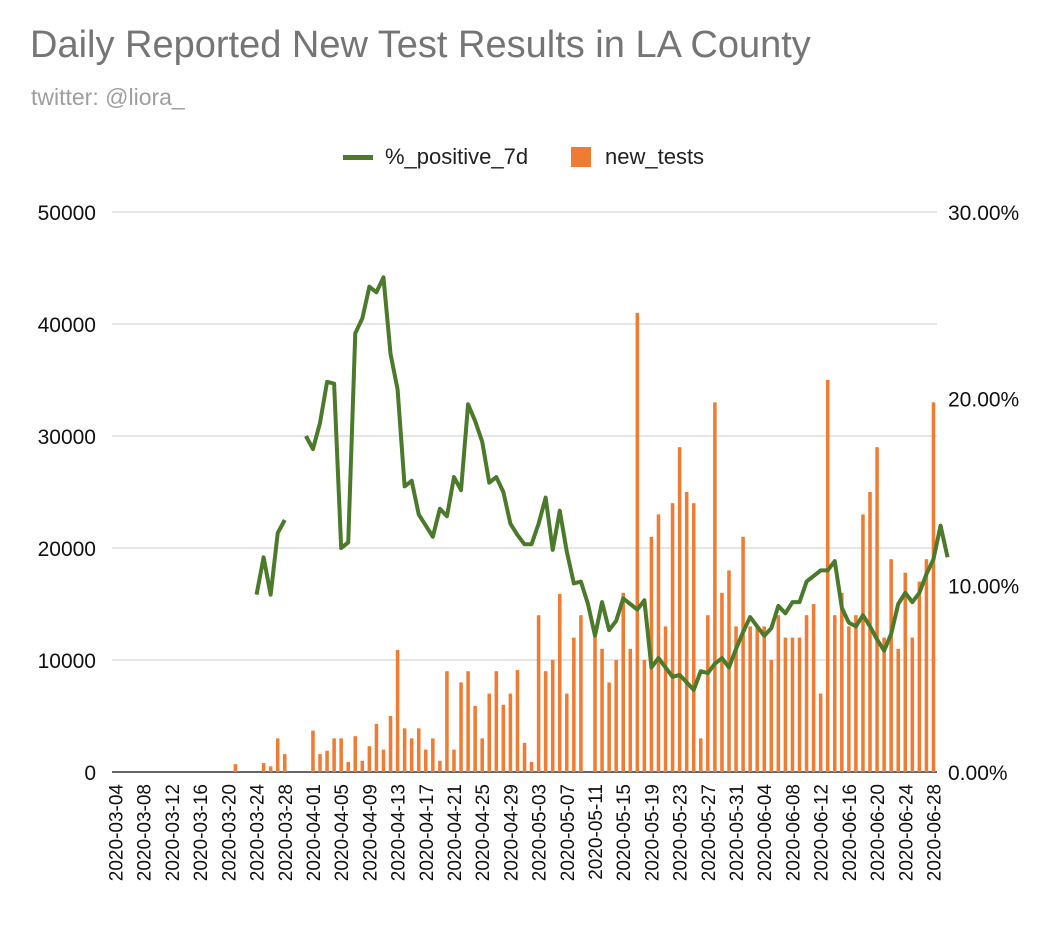 The width and height of the screenshot is (1046, 936). Describe the element at coordinates (983, 400) in the screenshot. I see `y-right-tick-label: 20.00%` at that location.